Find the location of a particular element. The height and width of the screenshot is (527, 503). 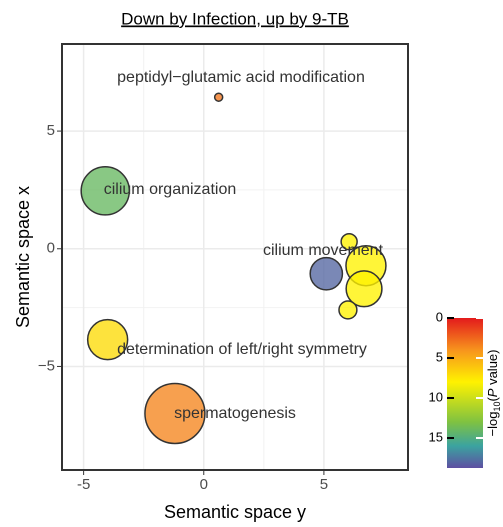

x-tick-label: 0 is located at coordinates (204, 484).